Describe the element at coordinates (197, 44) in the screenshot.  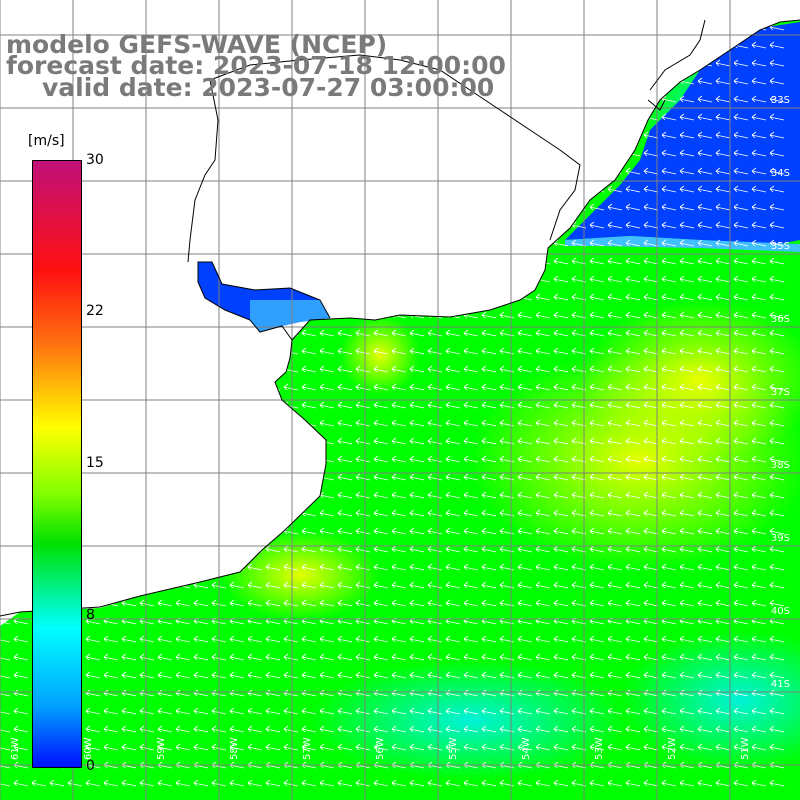
I see `model-title: modelo GEFS-WAVE (NCEP)` at that location.